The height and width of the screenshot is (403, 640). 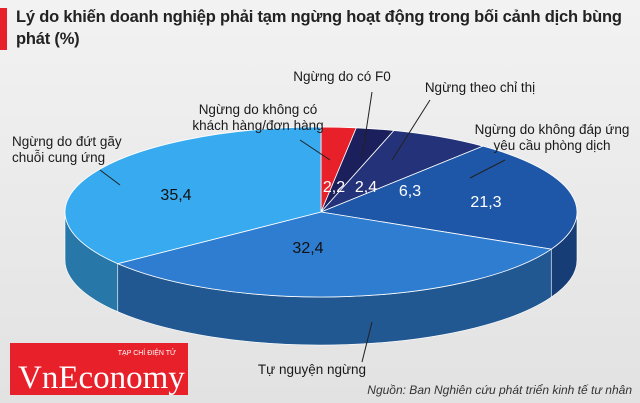 I want to click on category-label: Ngừng do có F0, so click(x=342, y=76).